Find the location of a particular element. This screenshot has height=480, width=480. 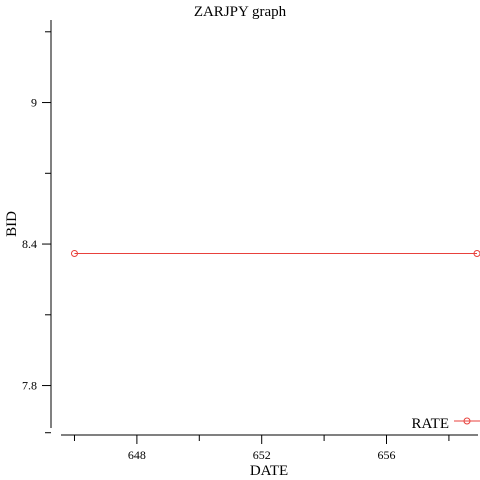

y-tick-label: 8.4 is located at coordinates (29, 244).